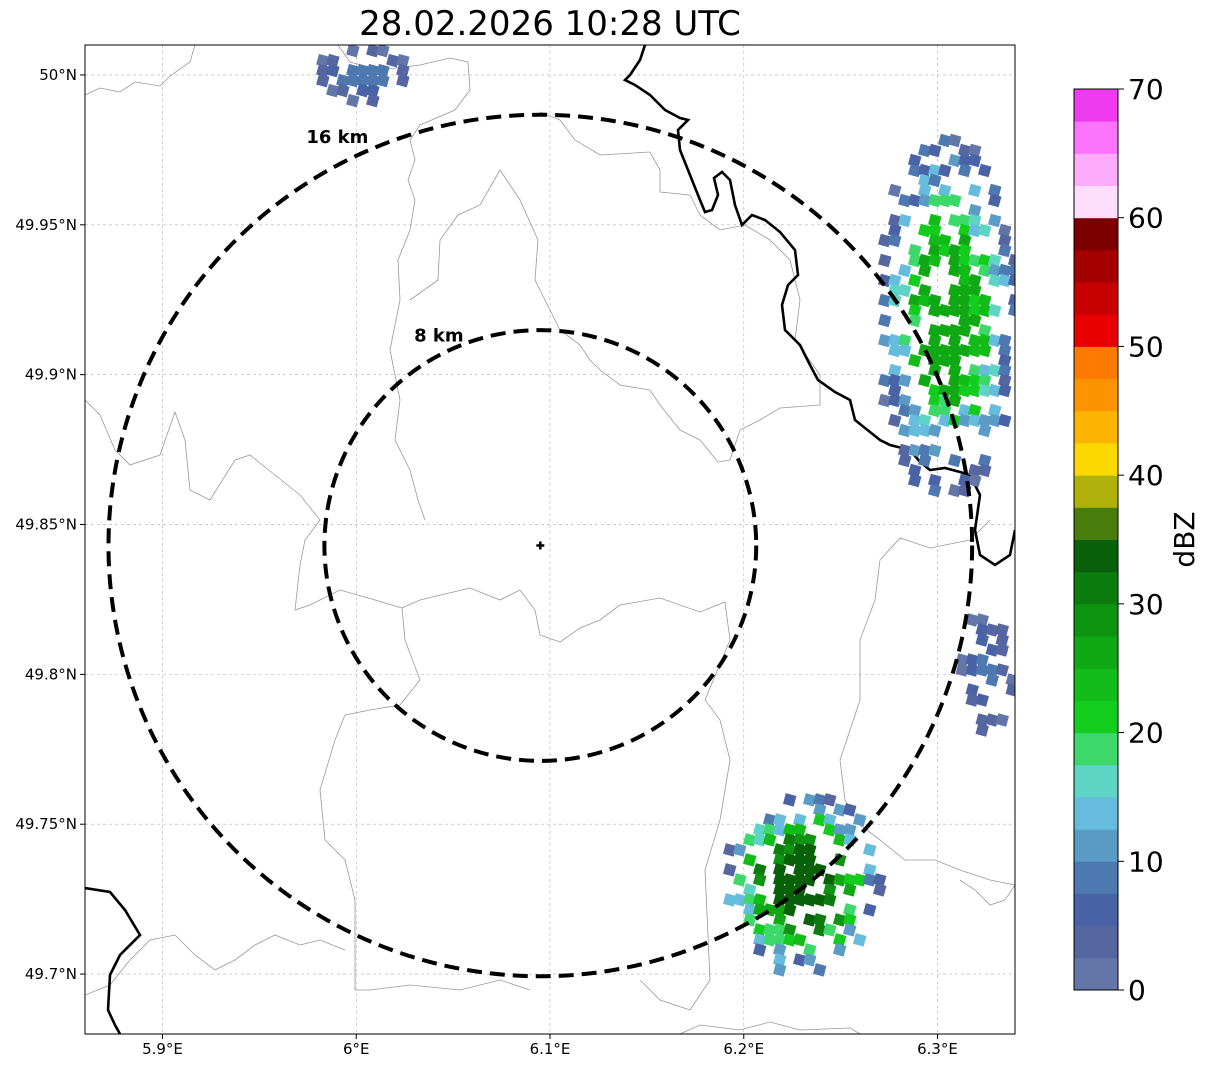 The width and height of the screenshot is (1207, 1069). Describe the element at coordinates (162, 1049) in the screenshot. I see `x-tick-label: 5.9°E` at that location.